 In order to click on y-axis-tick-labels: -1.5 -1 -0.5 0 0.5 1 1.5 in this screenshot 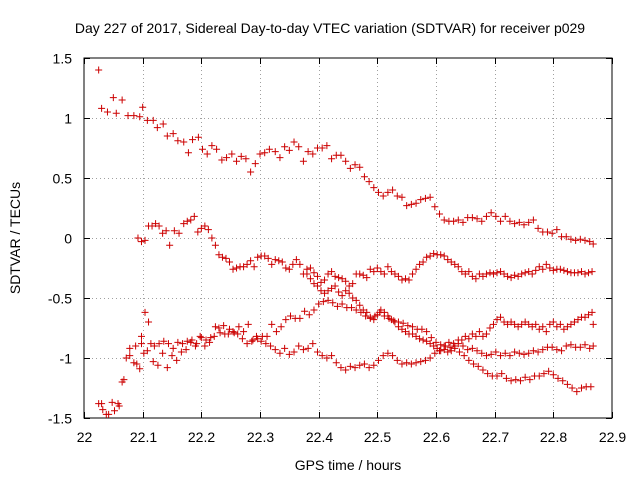, I will do `click(60, 239)`.